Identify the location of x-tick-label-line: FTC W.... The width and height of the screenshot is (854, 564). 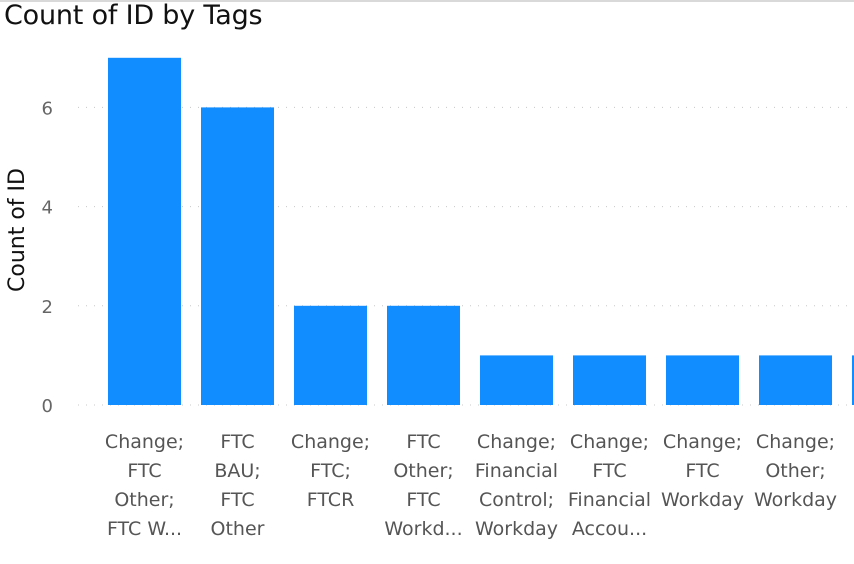
(144, 529).